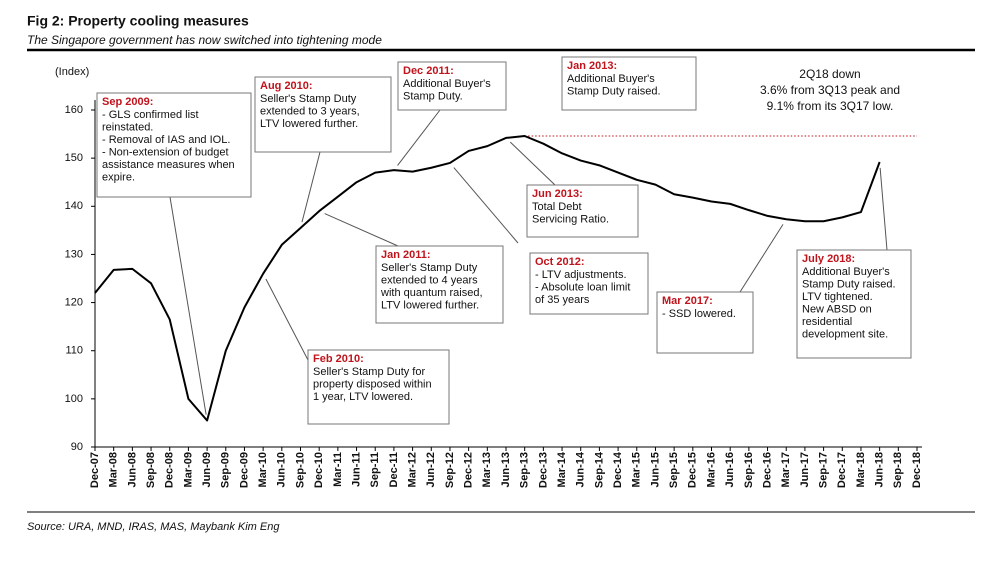 The image size is (1000, 569). What do you see at coordinates (394, 469) in the screenshot?
I see `x-tick-label: Dec-11` at bounding box center [394, 469].